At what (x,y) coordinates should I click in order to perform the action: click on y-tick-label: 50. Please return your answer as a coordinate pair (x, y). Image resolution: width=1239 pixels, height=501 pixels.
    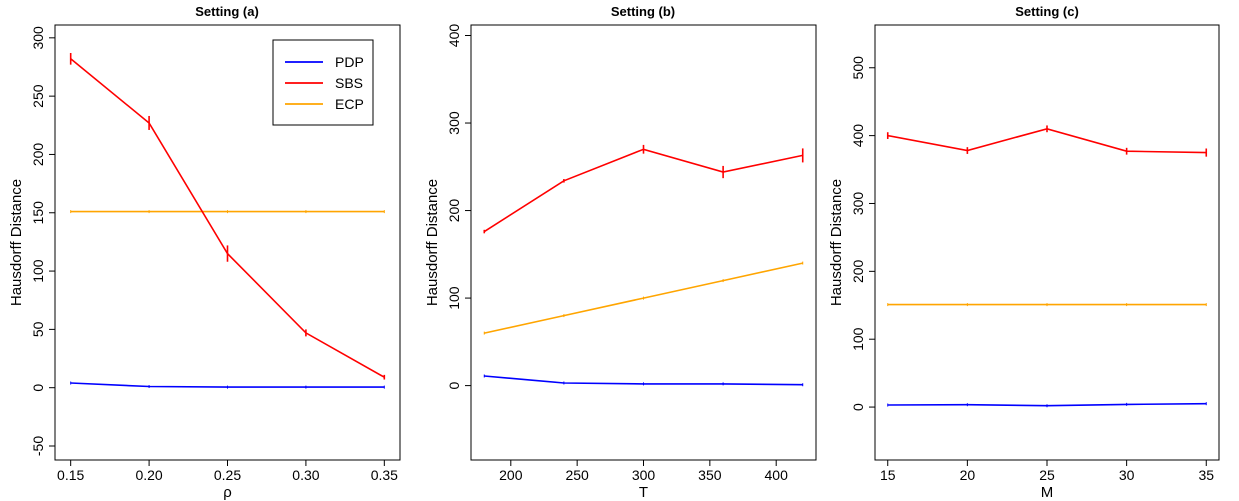
    Looking at the image, I should click on (38, 329).